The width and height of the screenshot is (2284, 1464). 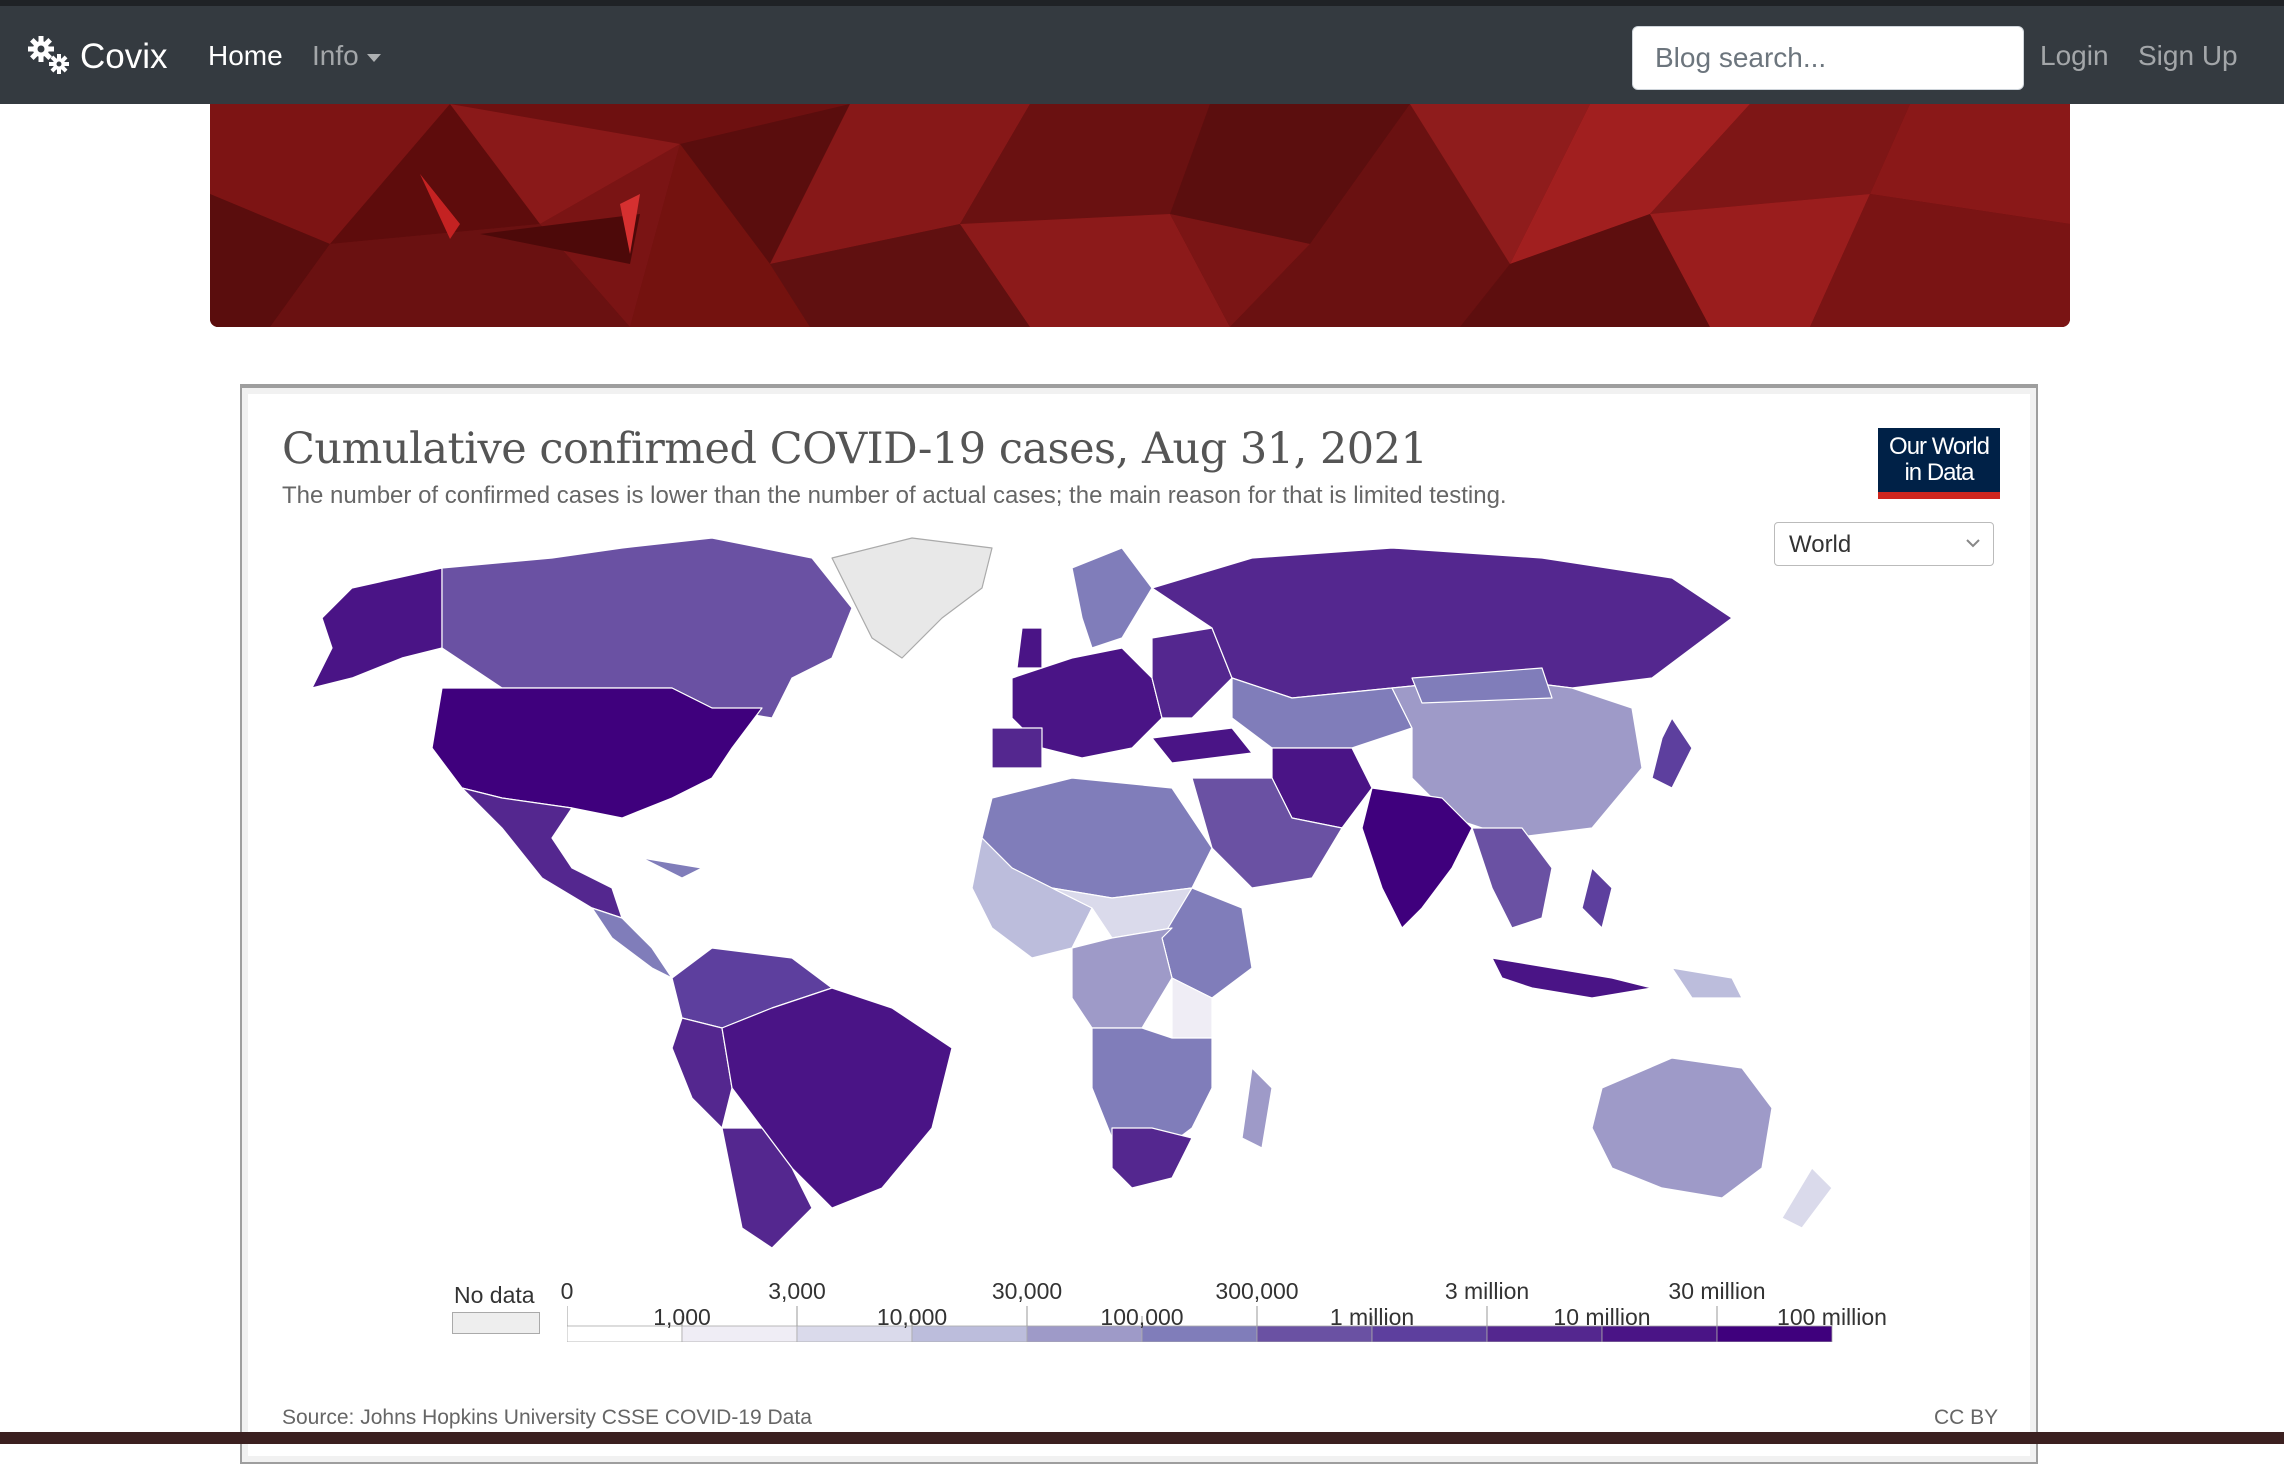 What do you see at coordinates (797, 1291) in the screenshot?
I see `legend-label-upper: 3,000` at bounding box center [797, 1291].